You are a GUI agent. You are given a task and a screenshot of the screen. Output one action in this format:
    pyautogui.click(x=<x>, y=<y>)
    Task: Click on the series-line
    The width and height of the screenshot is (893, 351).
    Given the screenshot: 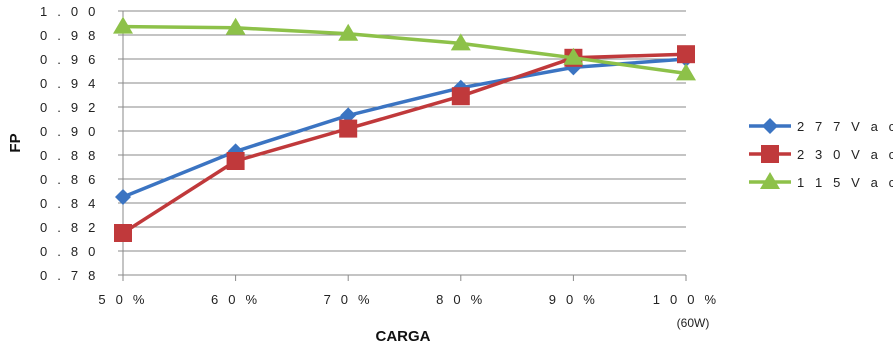 What is the action you would take?
    pyautogui.click(x=404, y=50)
    